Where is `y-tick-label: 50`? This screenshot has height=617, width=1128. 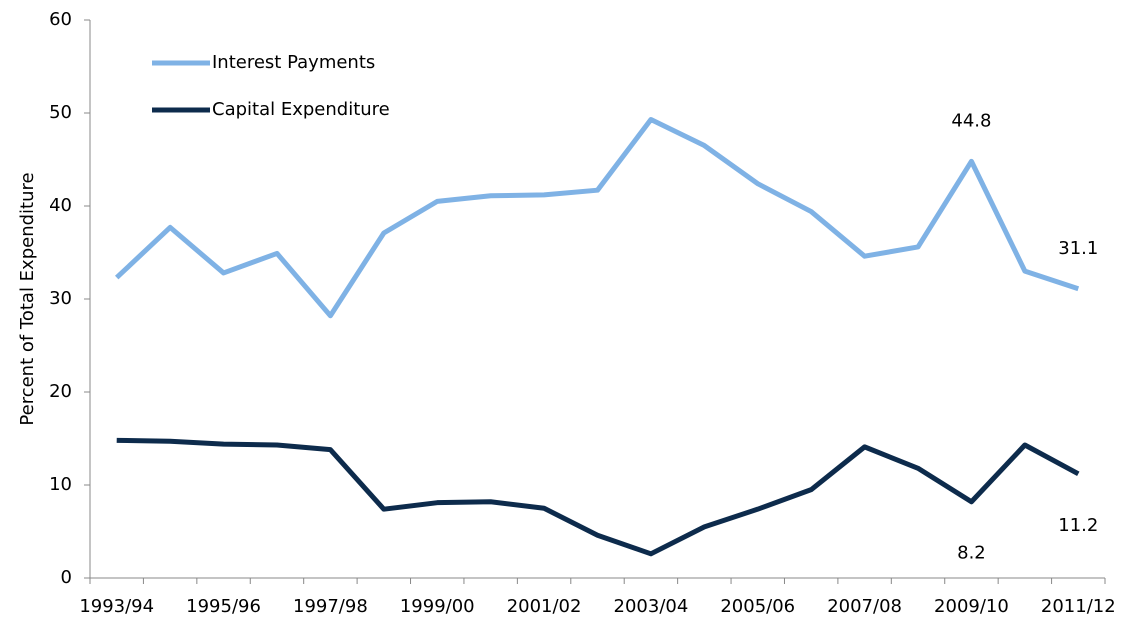
y-tick-label: 50 is located at coordinates (60, 112).